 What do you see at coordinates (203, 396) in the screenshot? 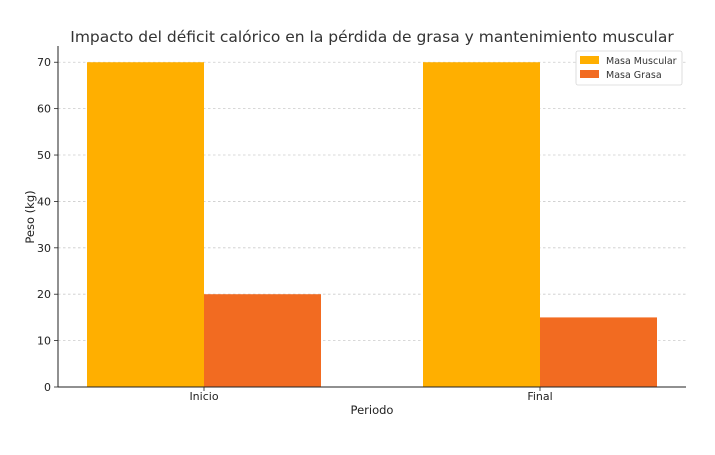
I see `x-tick-label: Inicio` at bounding box center [203, 396].